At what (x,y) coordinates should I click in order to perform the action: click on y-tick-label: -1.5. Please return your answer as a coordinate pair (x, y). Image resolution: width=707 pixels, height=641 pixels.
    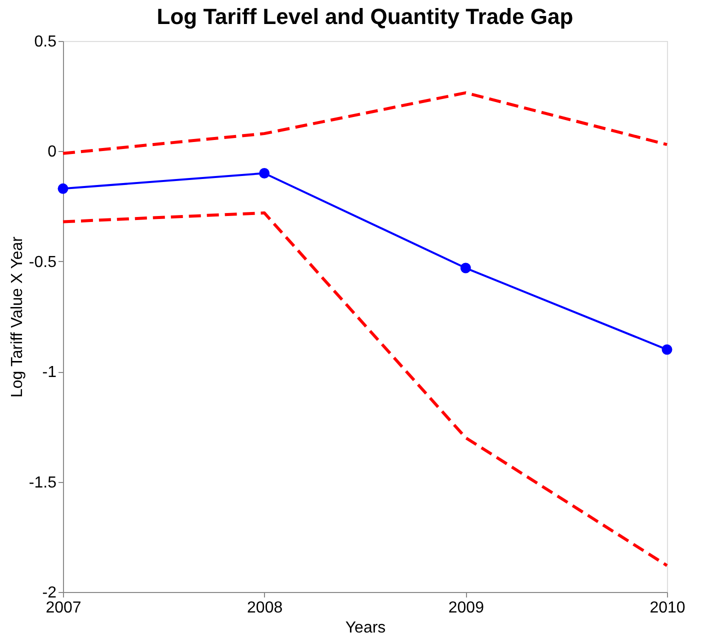
    Looking at the image, I should click on (42, 483).